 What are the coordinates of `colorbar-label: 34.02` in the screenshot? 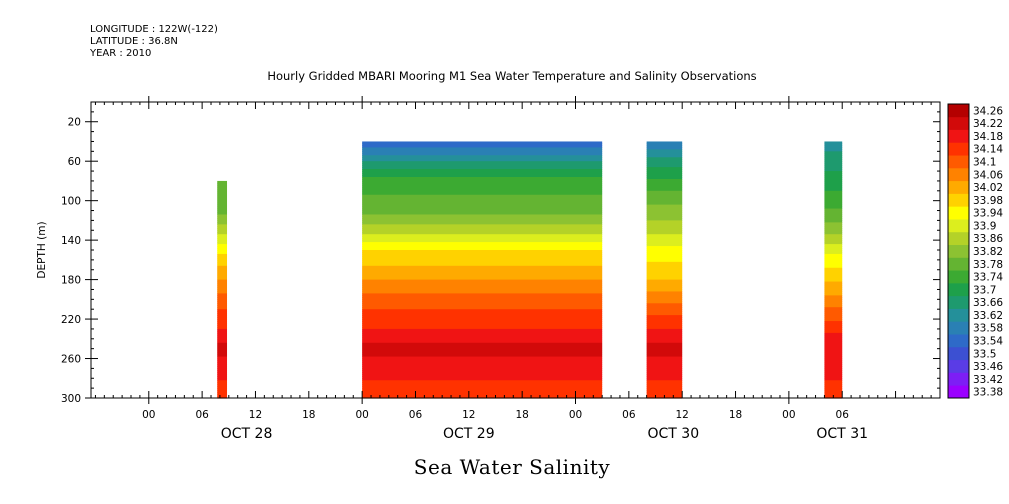 It's located at (988, 188).